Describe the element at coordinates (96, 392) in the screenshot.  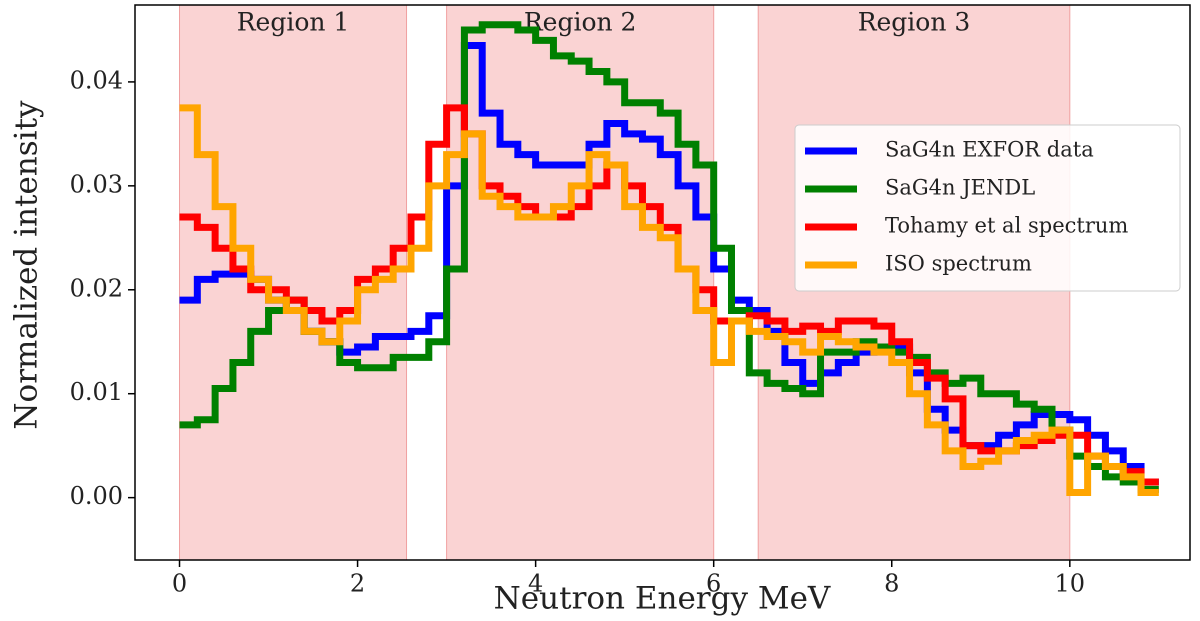
I see `y-tick-label: 0.01` at that location.